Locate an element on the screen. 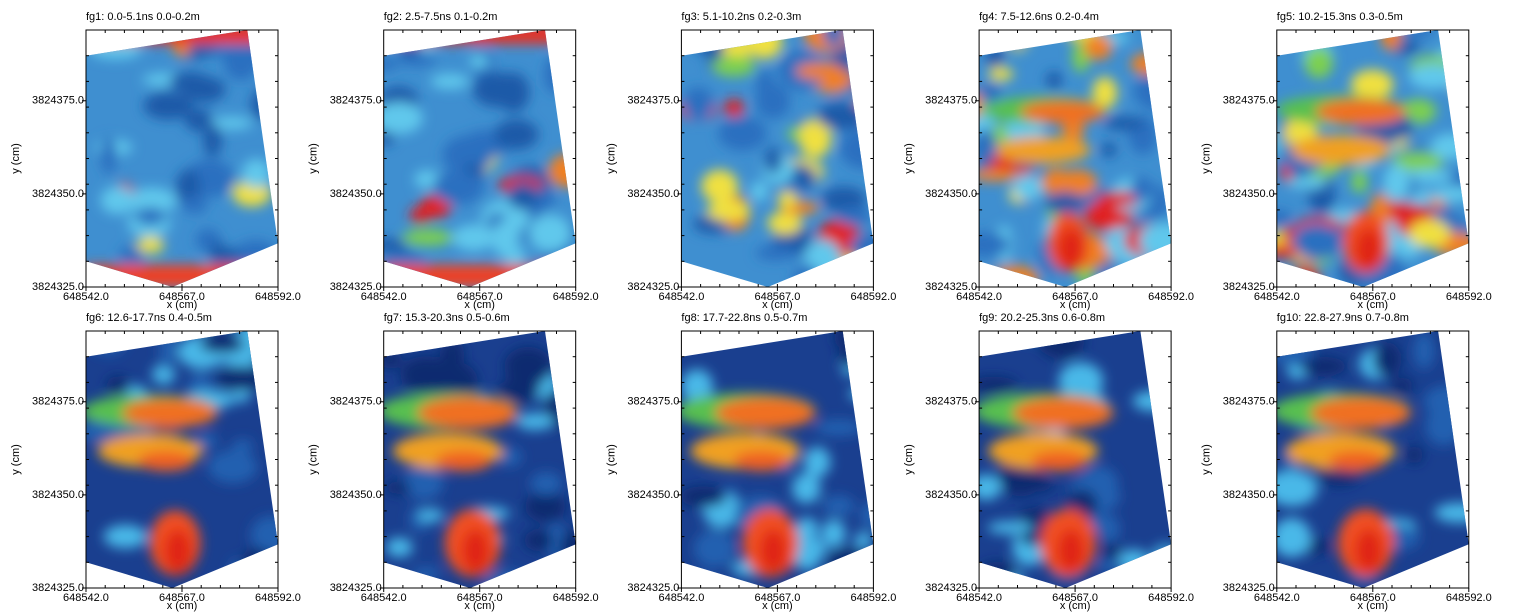 The image size is (1514, 615). map-blobs is located at coordinates (1372, 158).